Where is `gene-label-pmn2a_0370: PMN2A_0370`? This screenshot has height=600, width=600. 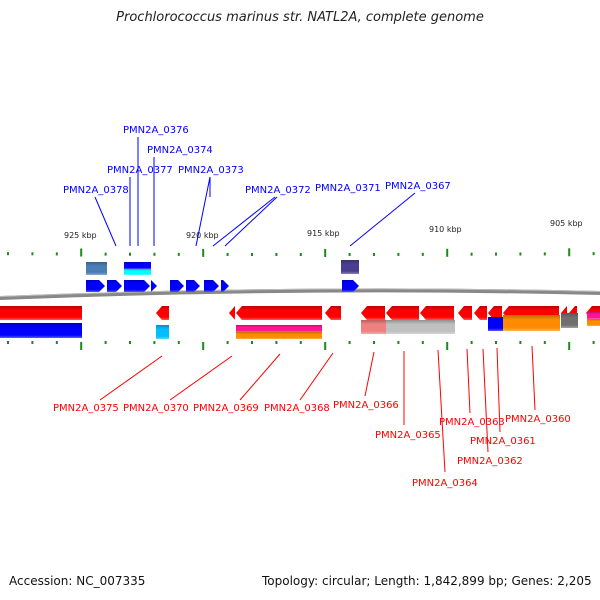 gene-label-pmn2a_0370: PMN2A_0370 is located at coordinates (156, 408).